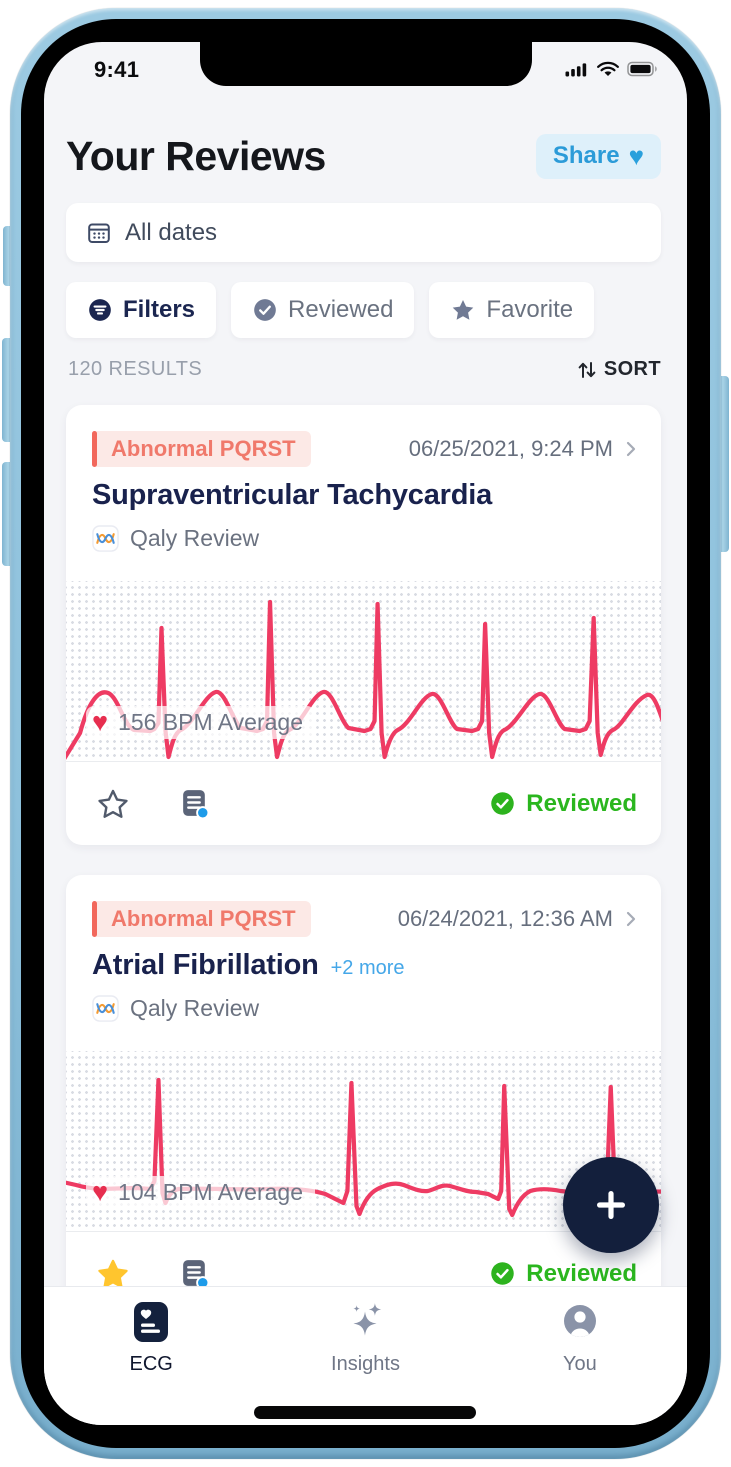  I want to click on bpm-average-text: 156 BPM Average, so click(211, 722).